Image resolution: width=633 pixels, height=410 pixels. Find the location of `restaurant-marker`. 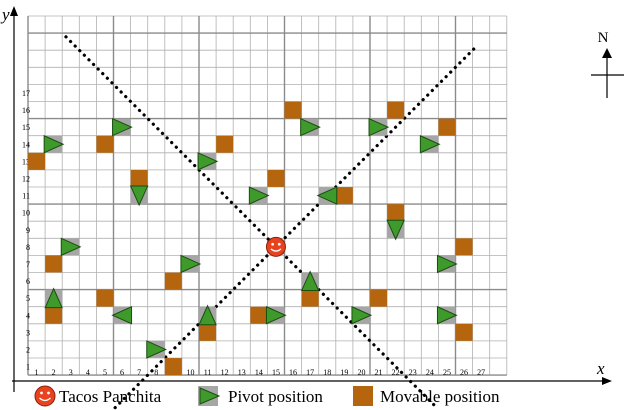

restaurant-marker is located at coordinates (275, 246).